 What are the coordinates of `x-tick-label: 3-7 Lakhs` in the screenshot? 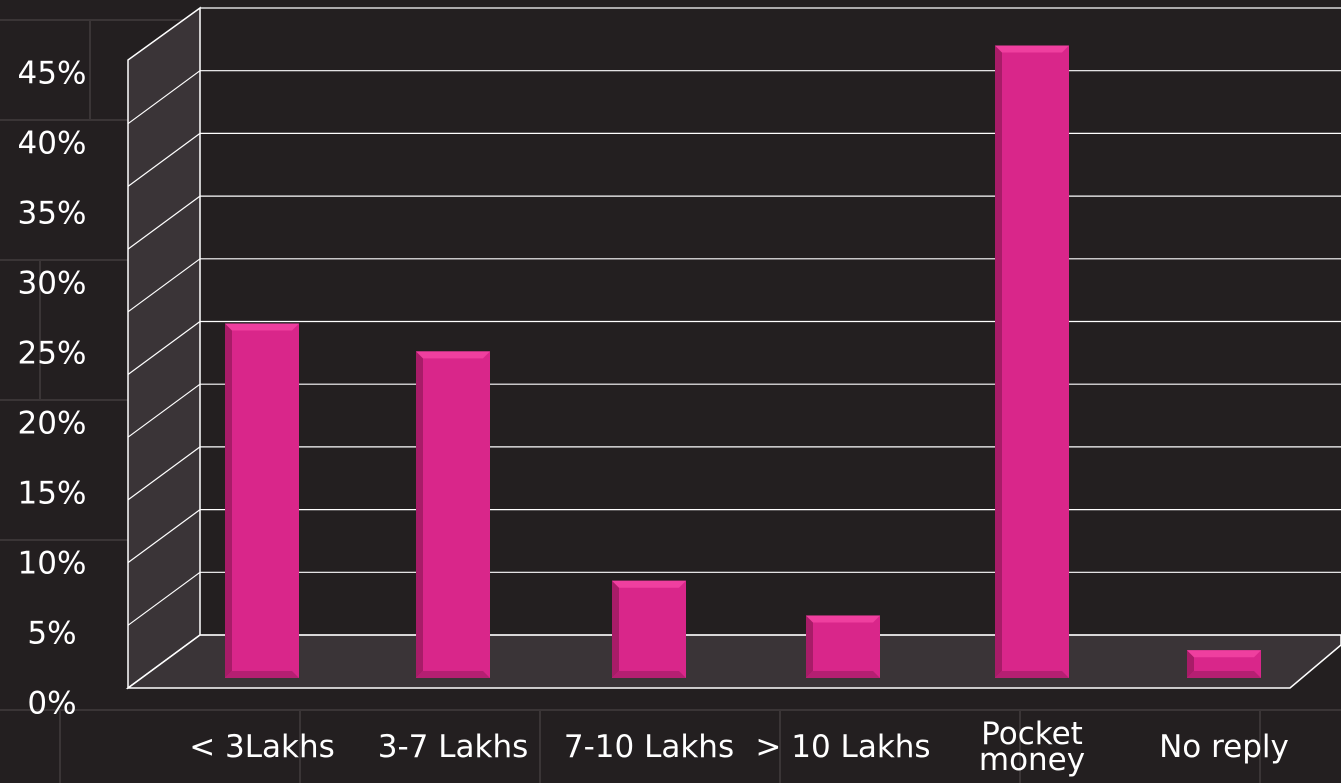 It's located at (453, 747).